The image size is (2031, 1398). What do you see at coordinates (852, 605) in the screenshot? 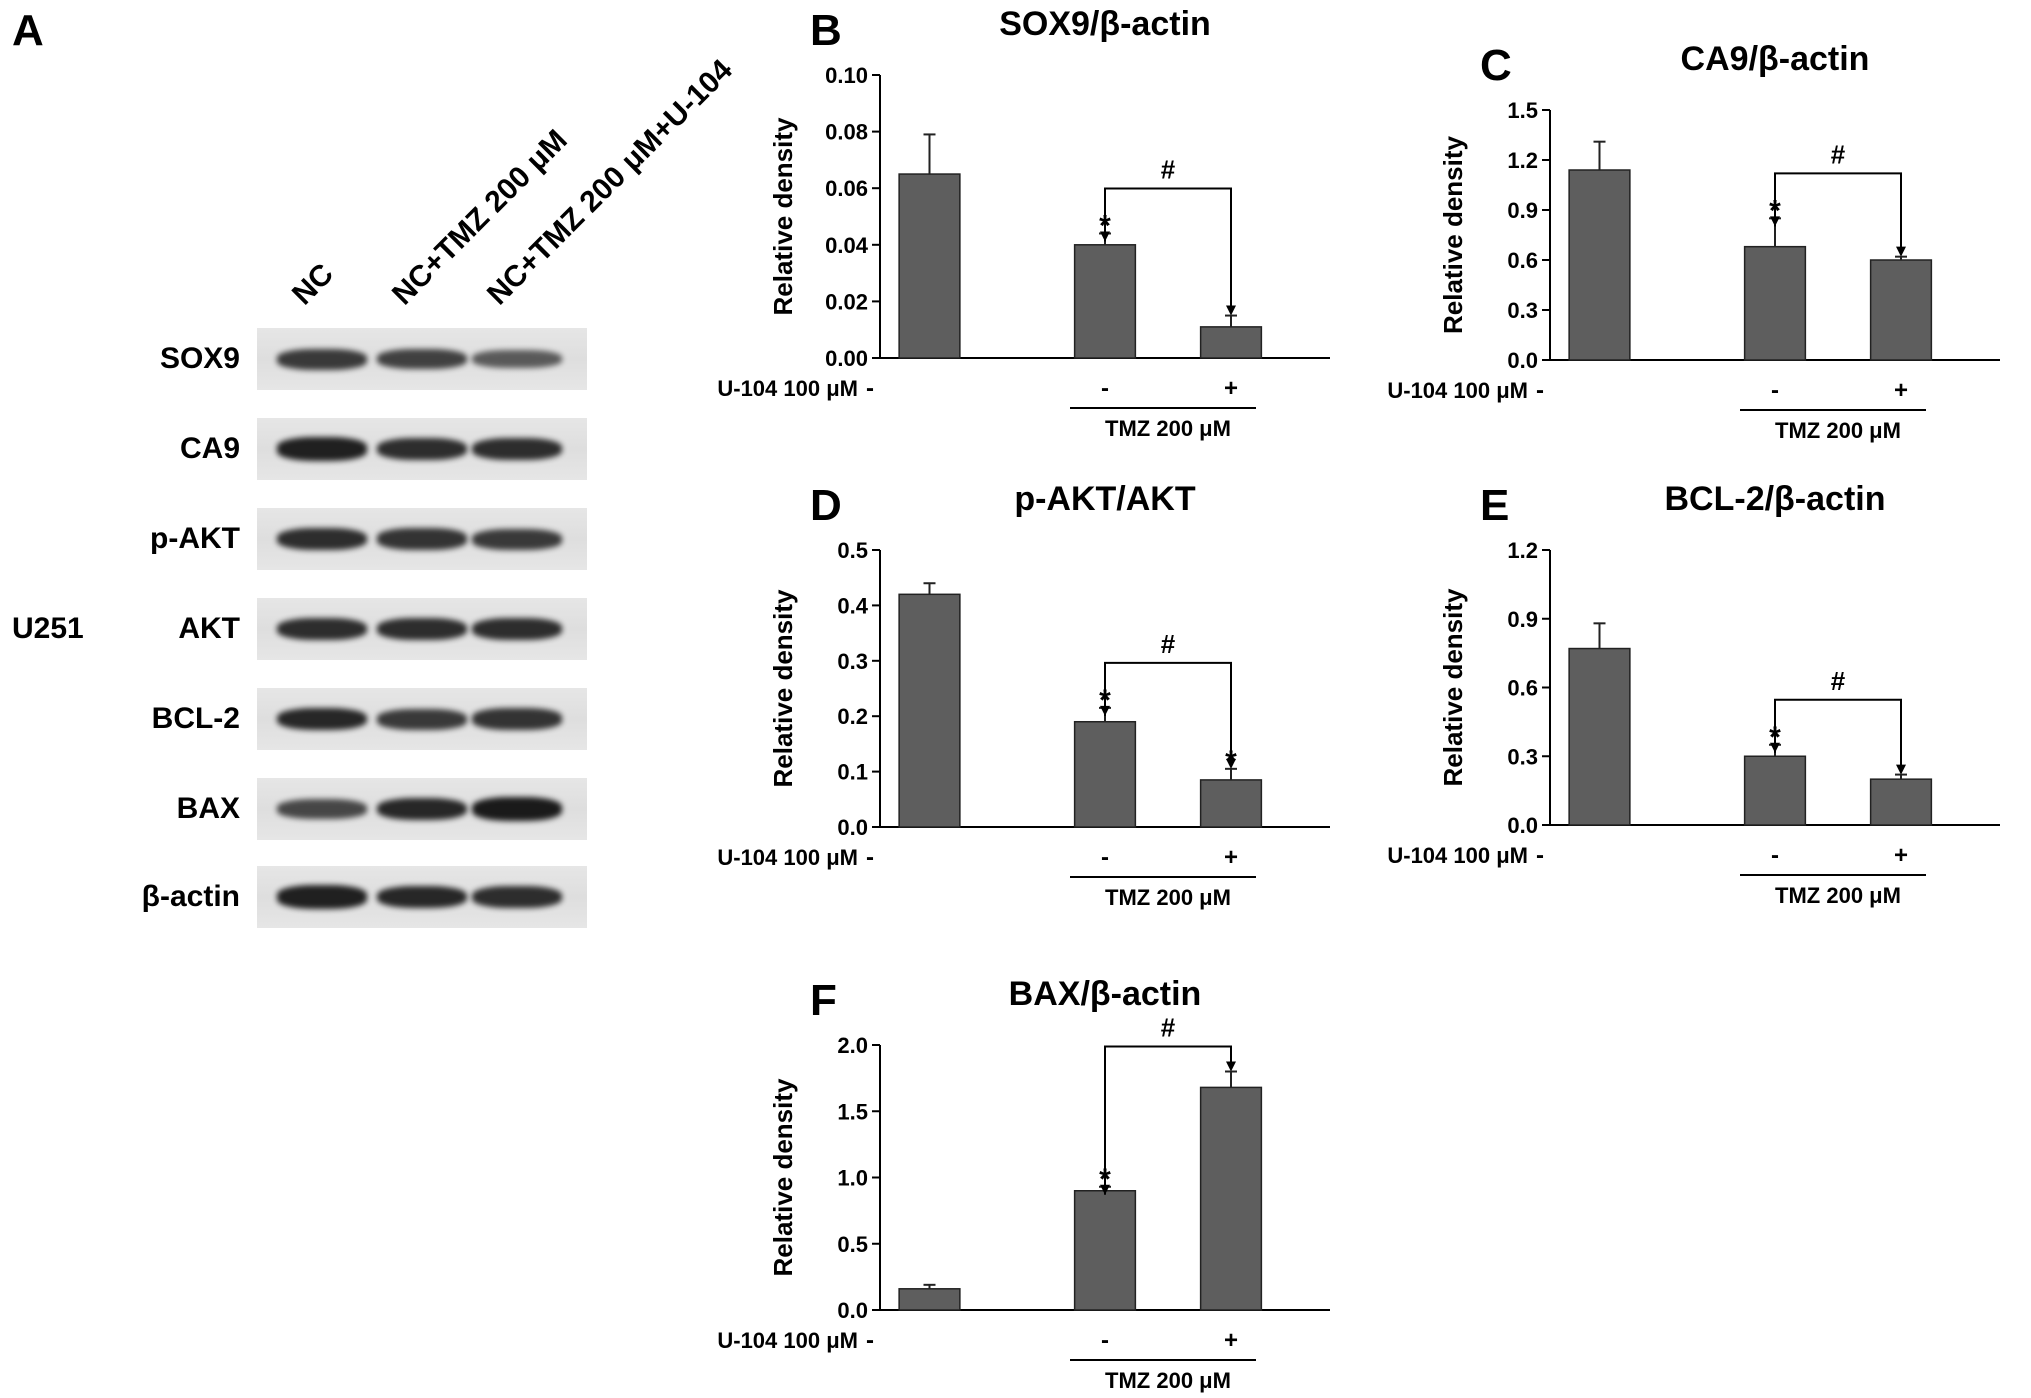
I see `y-tick-label: 0.4` at bounding box center [852, 605].